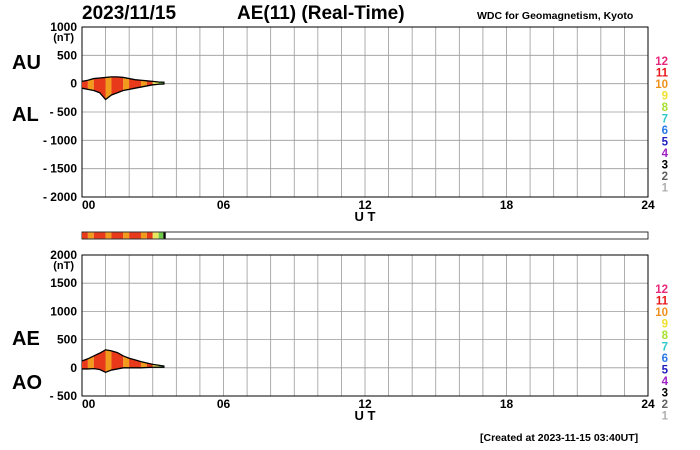  What do you see at coordinates (63, 255) in the screenshot?
I see `panel2-y-tick-label: 2000` at bounding box center [63, 255].